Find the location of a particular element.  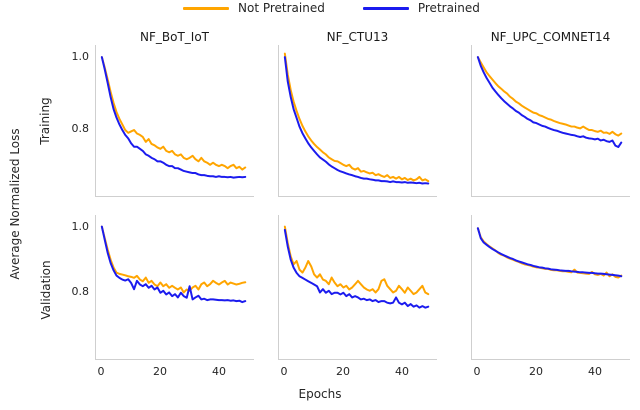

subplot-title-nf-upc-comnet14: NF_UPC_COMNET14 is located at coordinates (550, 37).